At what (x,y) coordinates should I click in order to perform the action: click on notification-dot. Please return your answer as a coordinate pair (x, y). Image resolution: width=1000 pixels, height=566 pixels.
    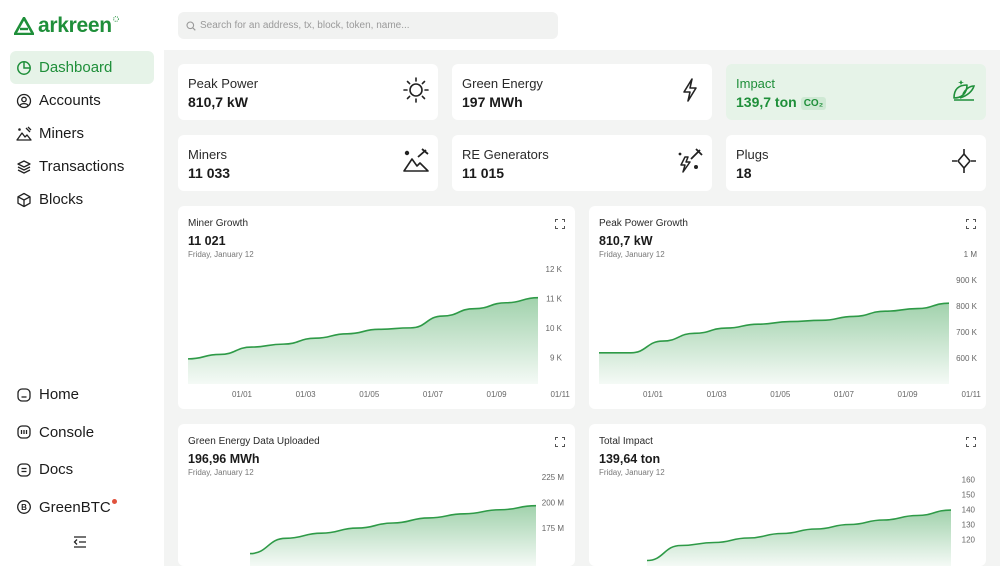
    Looking at the image, I should click on (114, 501).